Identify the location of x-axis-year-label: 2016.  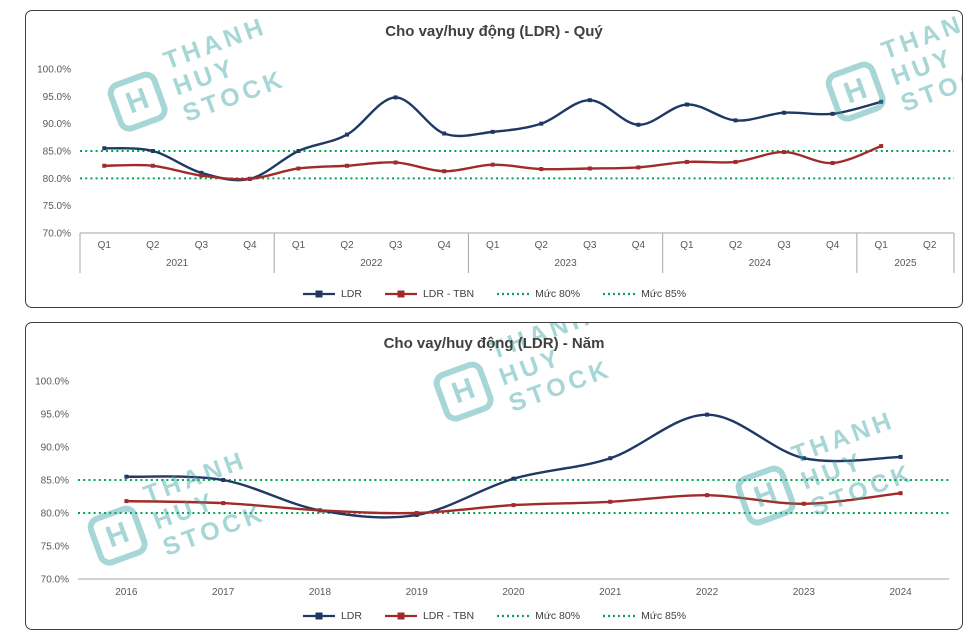
(126, 592).